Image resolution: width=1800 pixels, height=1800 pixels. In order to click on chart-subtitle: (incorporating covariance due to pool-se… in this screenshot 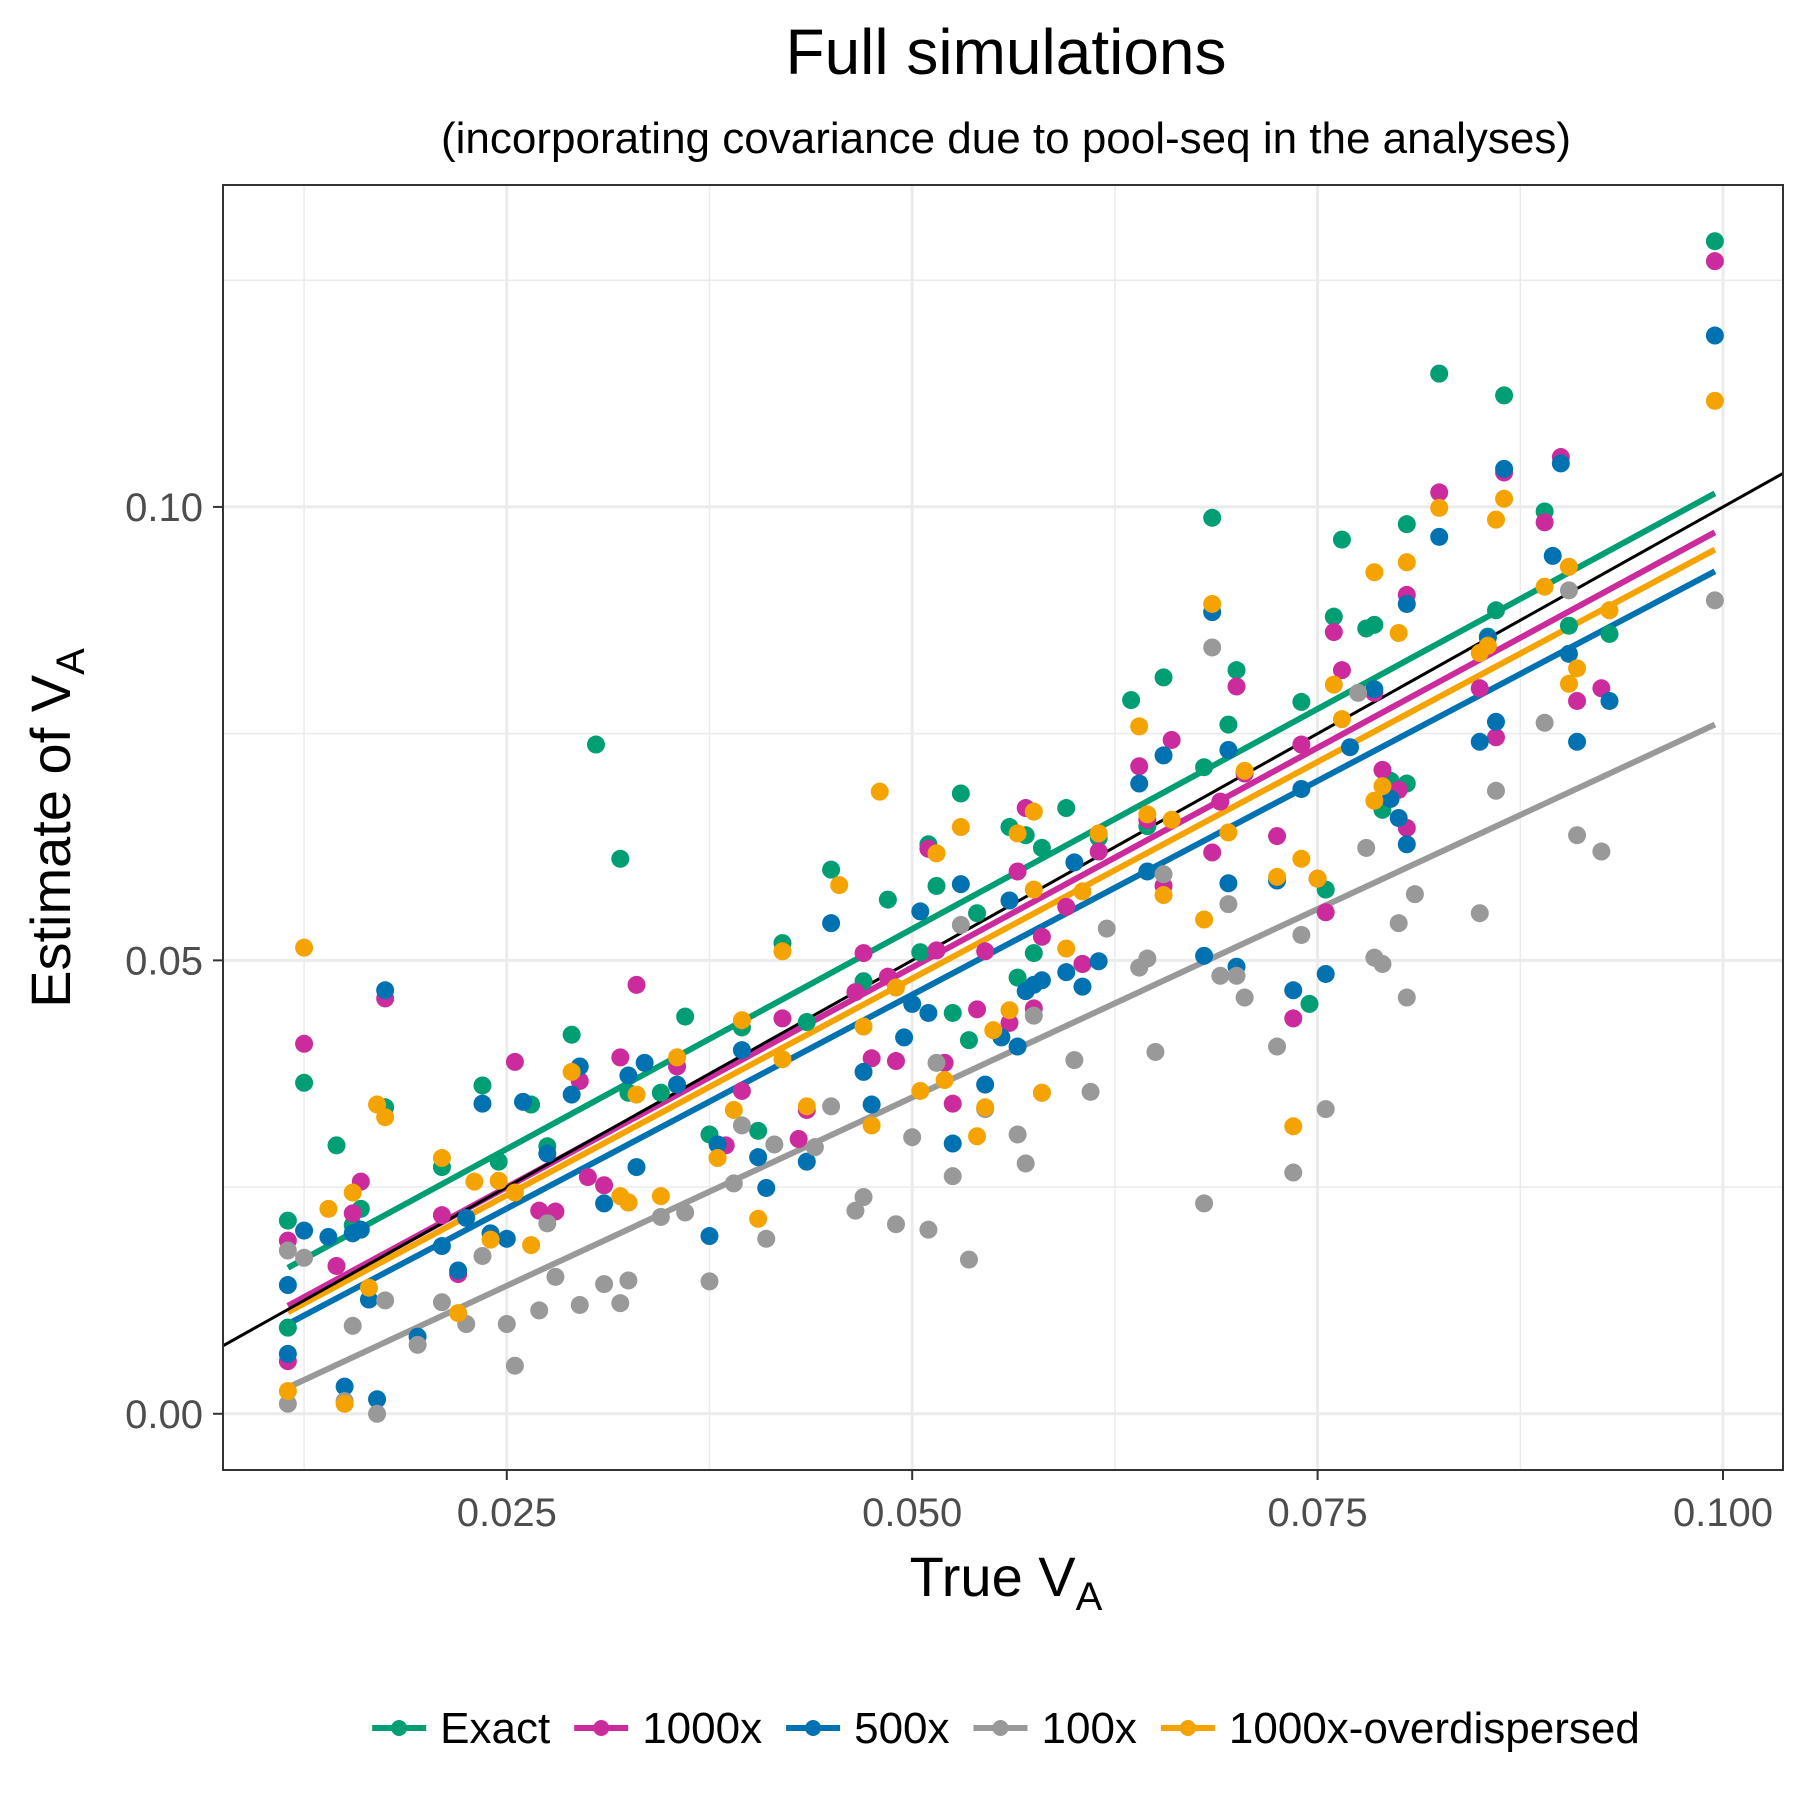, I will do `click(1006, 138)`.